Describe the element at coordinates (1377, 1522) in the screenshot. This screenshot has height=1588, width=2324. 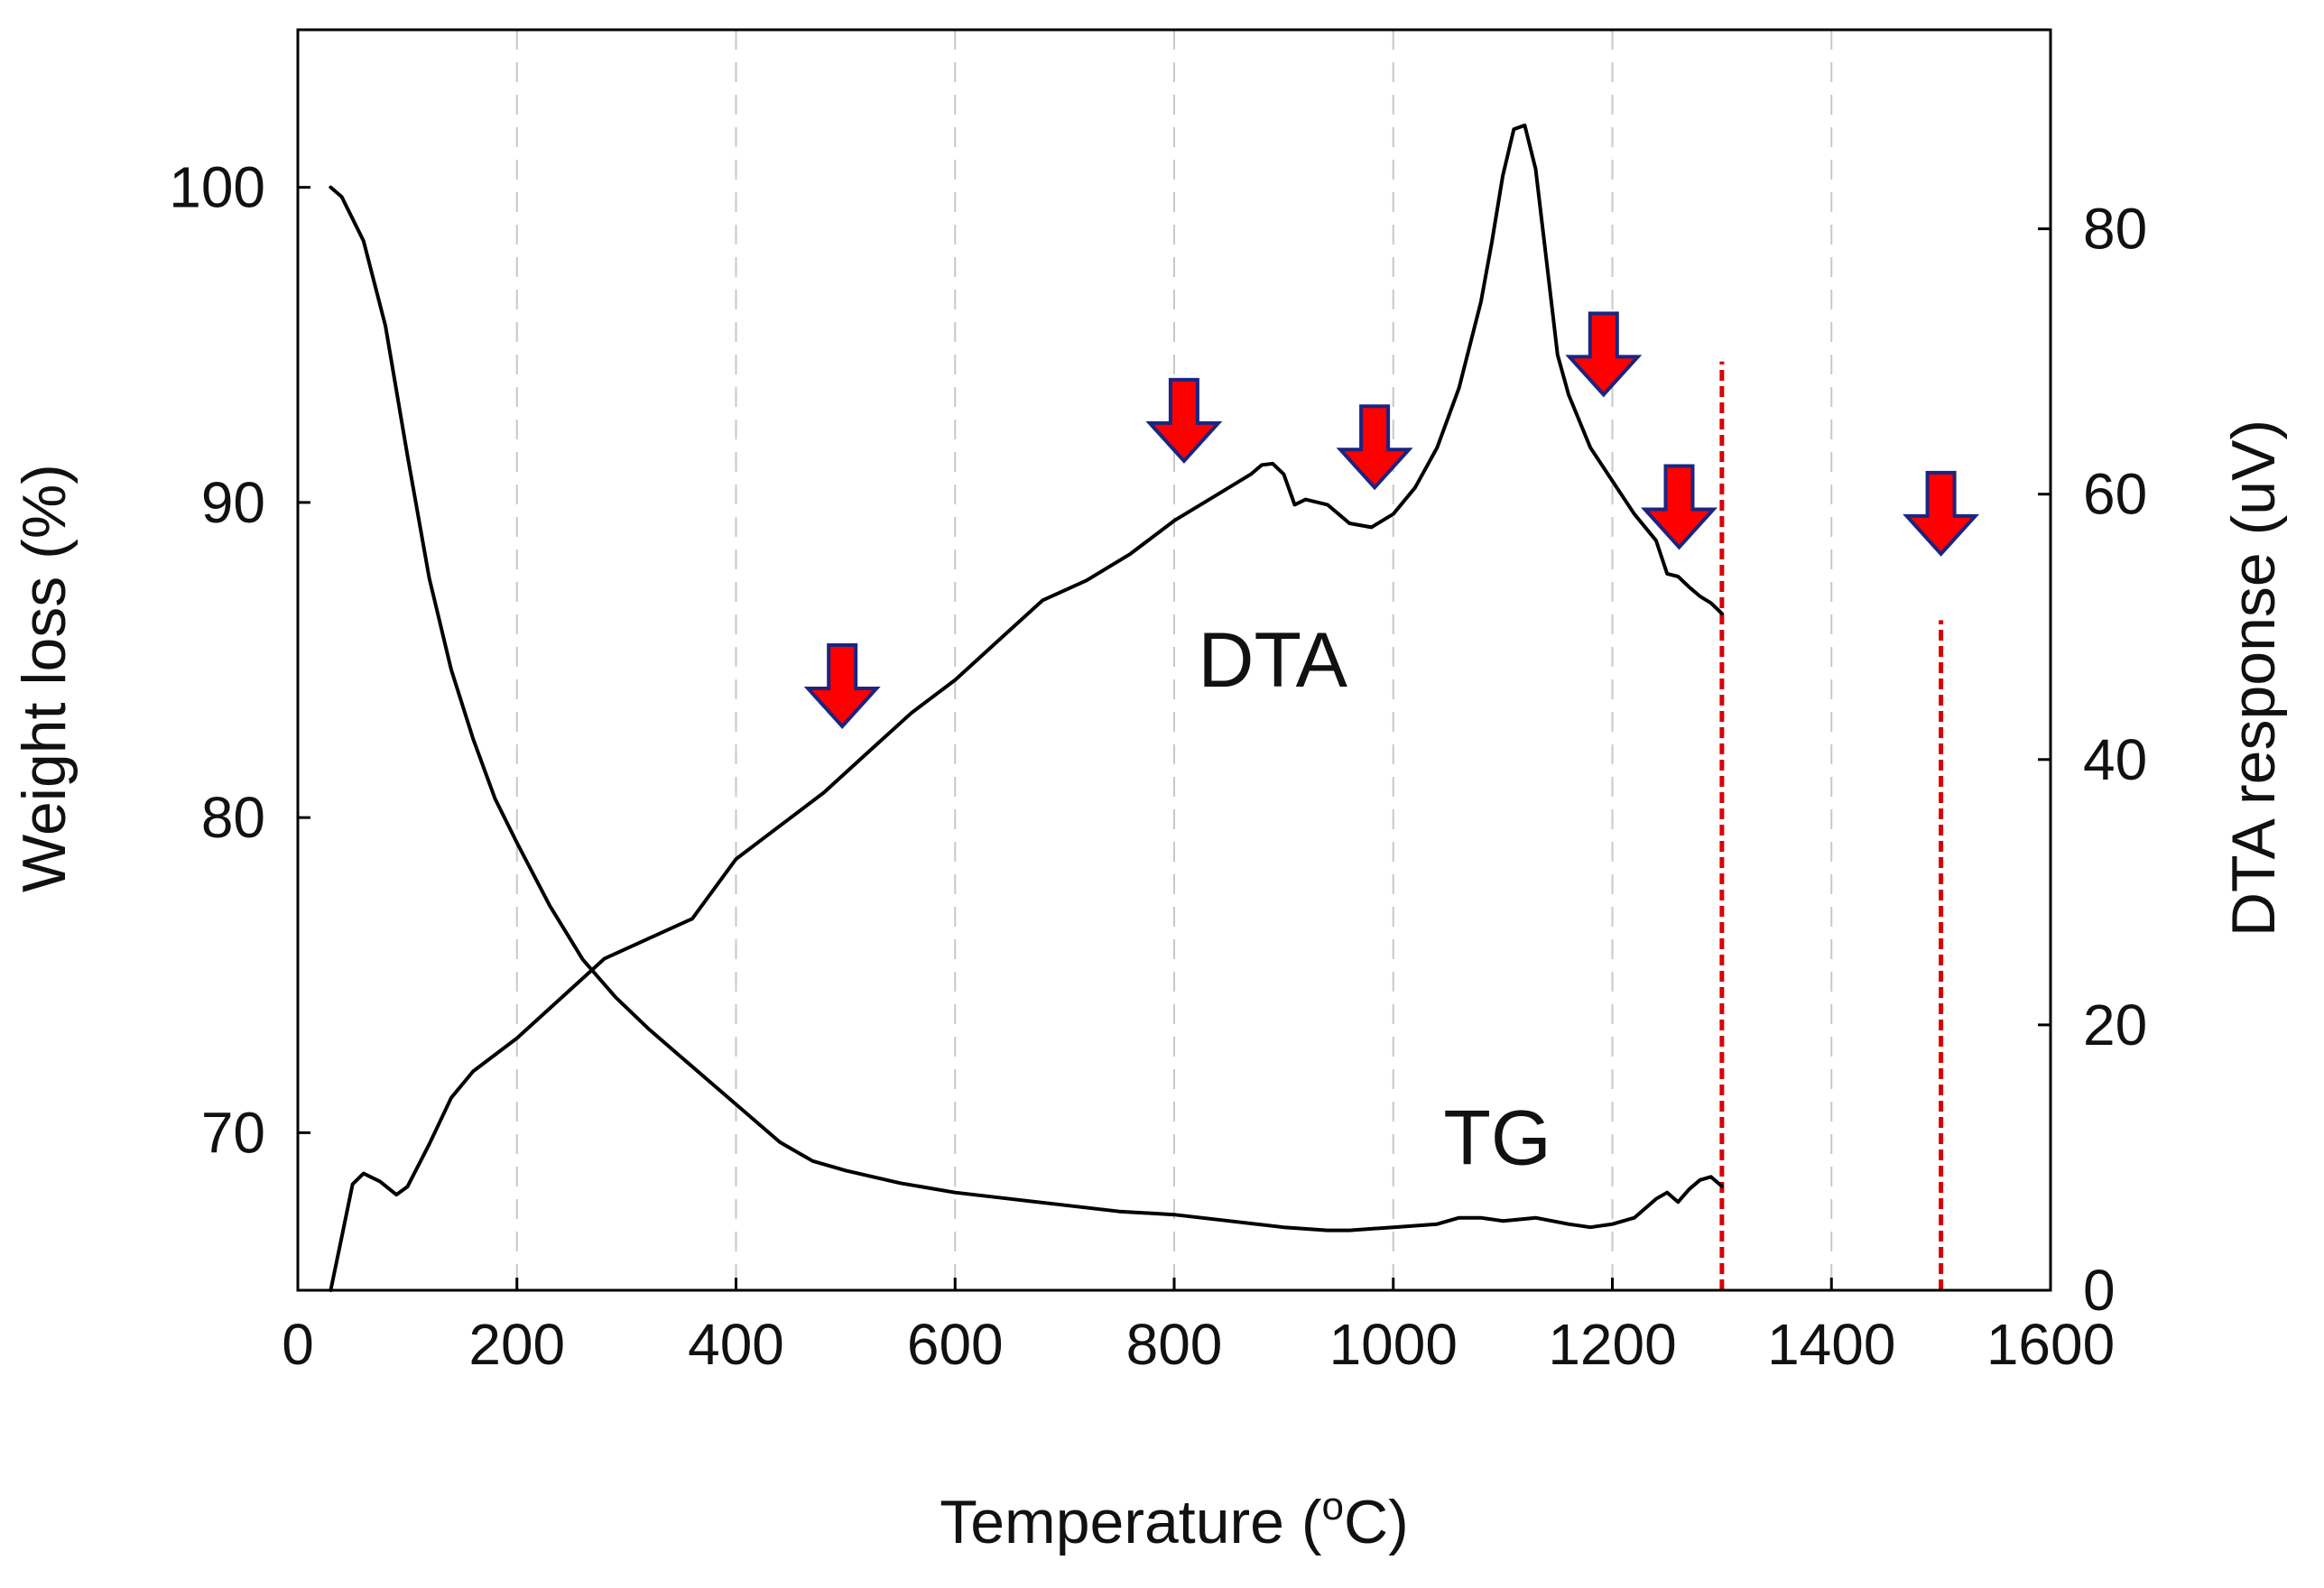
I see `x-axis-title-unit: C)` at that location.